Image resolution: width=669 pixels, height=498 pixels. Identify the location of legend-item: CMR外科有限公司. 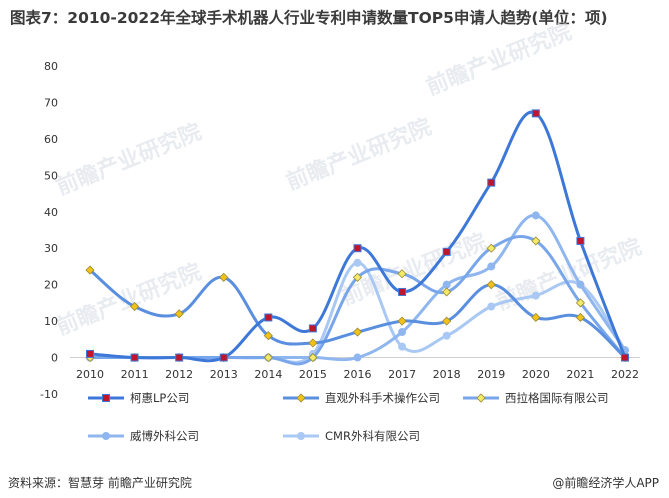
(351, 436).